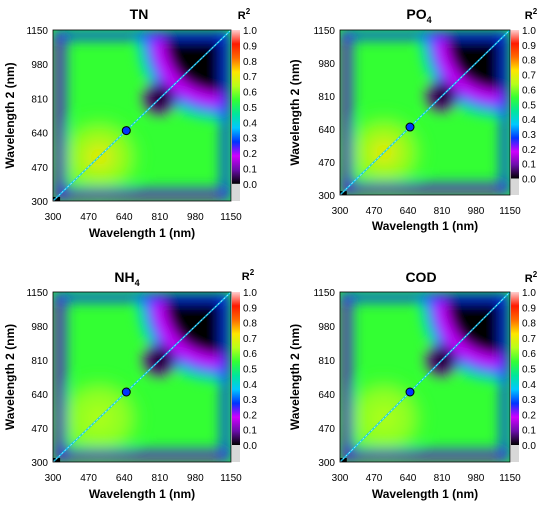  Describe the element at coordinates (126, 278) in the screenshot. I see `chart-title: NH4` at that location.